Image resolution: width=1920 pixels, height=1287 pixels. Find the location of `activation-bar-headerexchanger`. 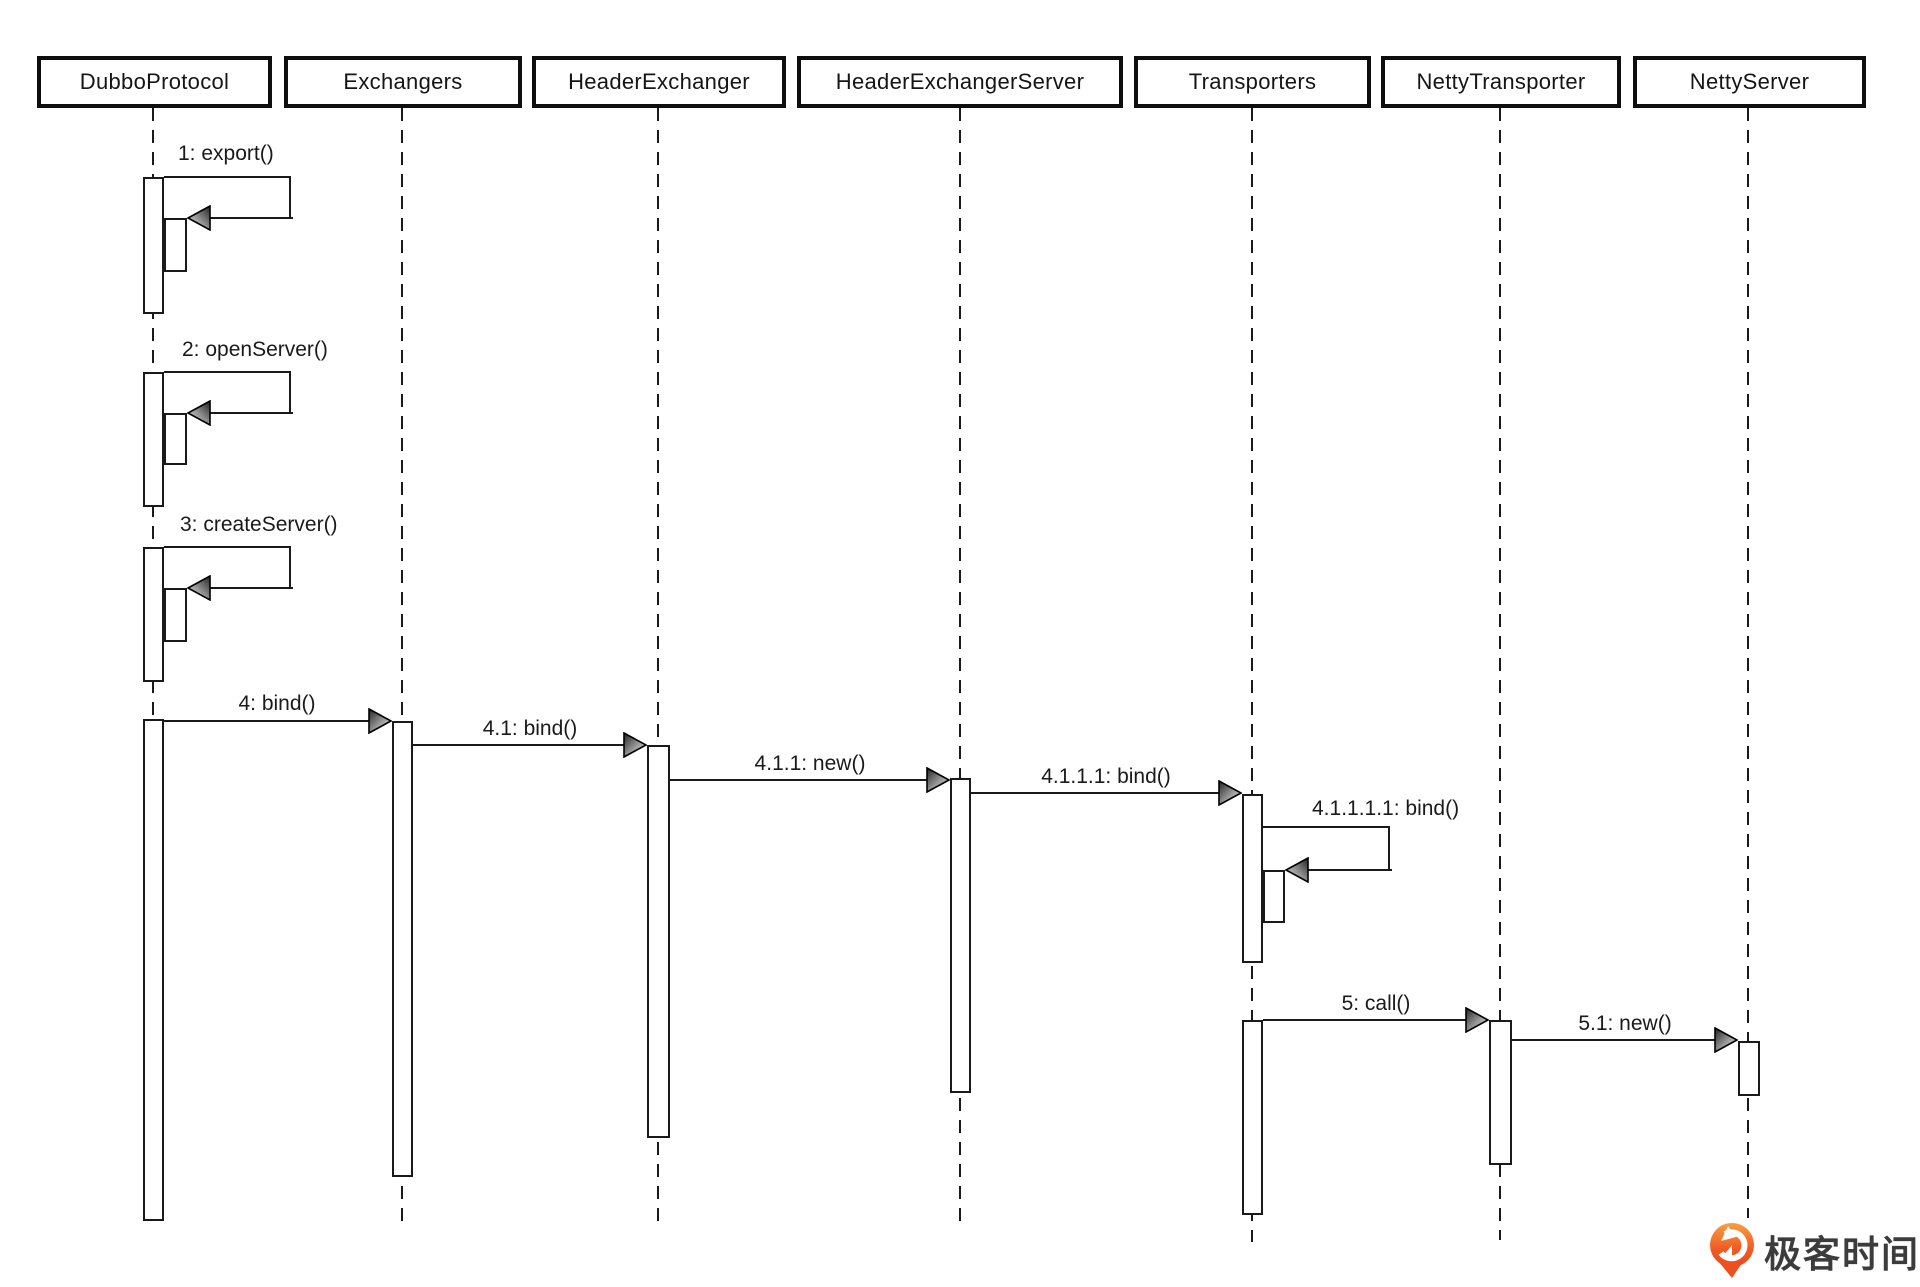

activation-bar-headerexchanger is located at coordinates (658, 941).